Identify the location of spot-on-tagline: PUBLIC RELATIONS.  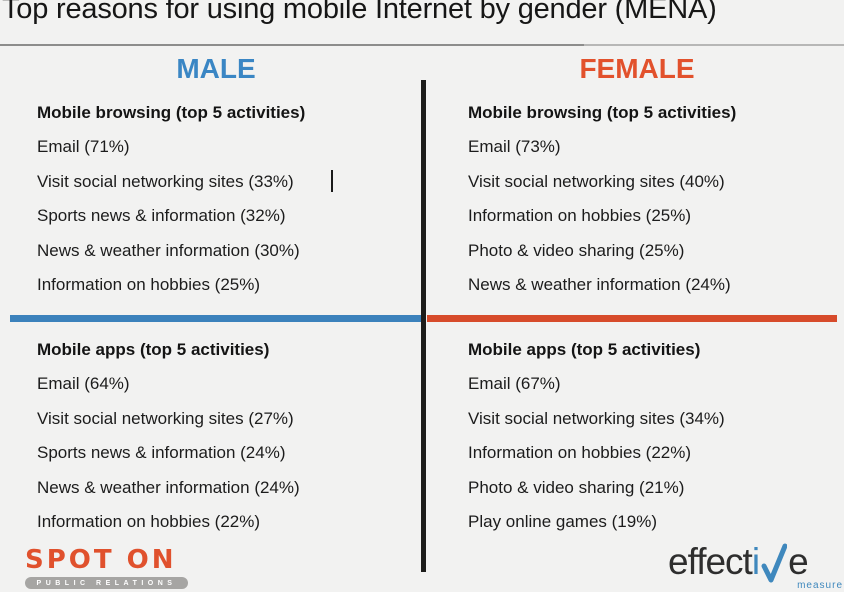
(106, 583).